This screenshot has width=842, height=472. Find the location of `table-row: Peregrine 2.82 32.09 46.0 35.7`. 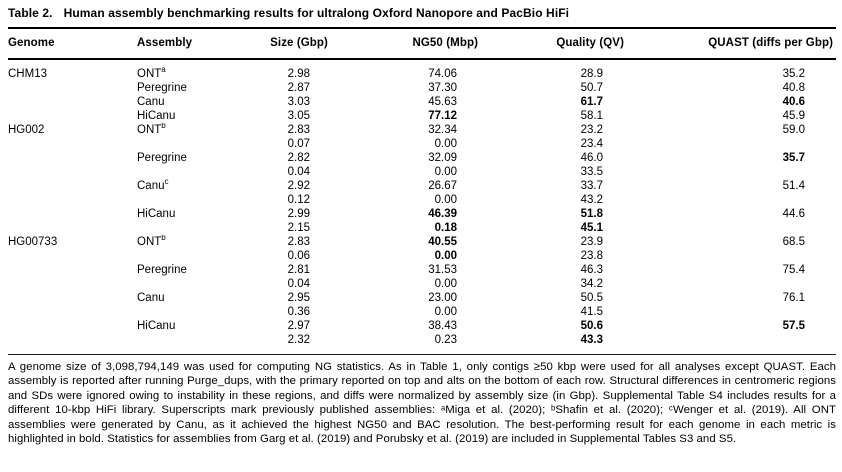

table-row: Peregrine 2.82 32.09 46.0 35.7 is located at coordinates (422, 158).